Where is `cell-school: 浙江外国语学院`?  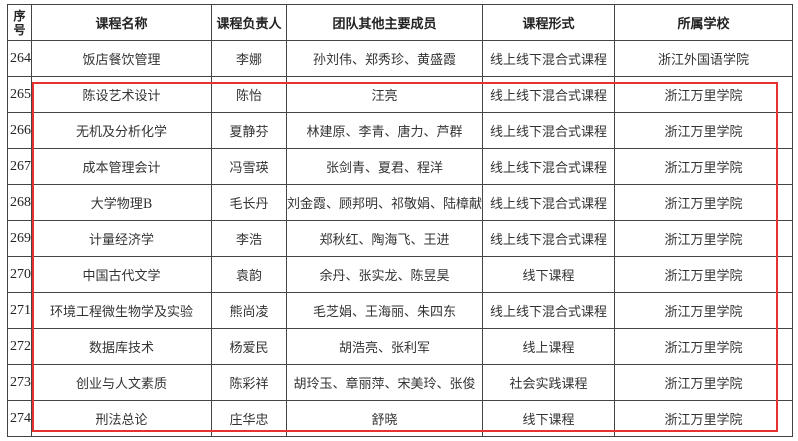
cell-school: 浙江外国语学院 is located at coordinates (704, 58).